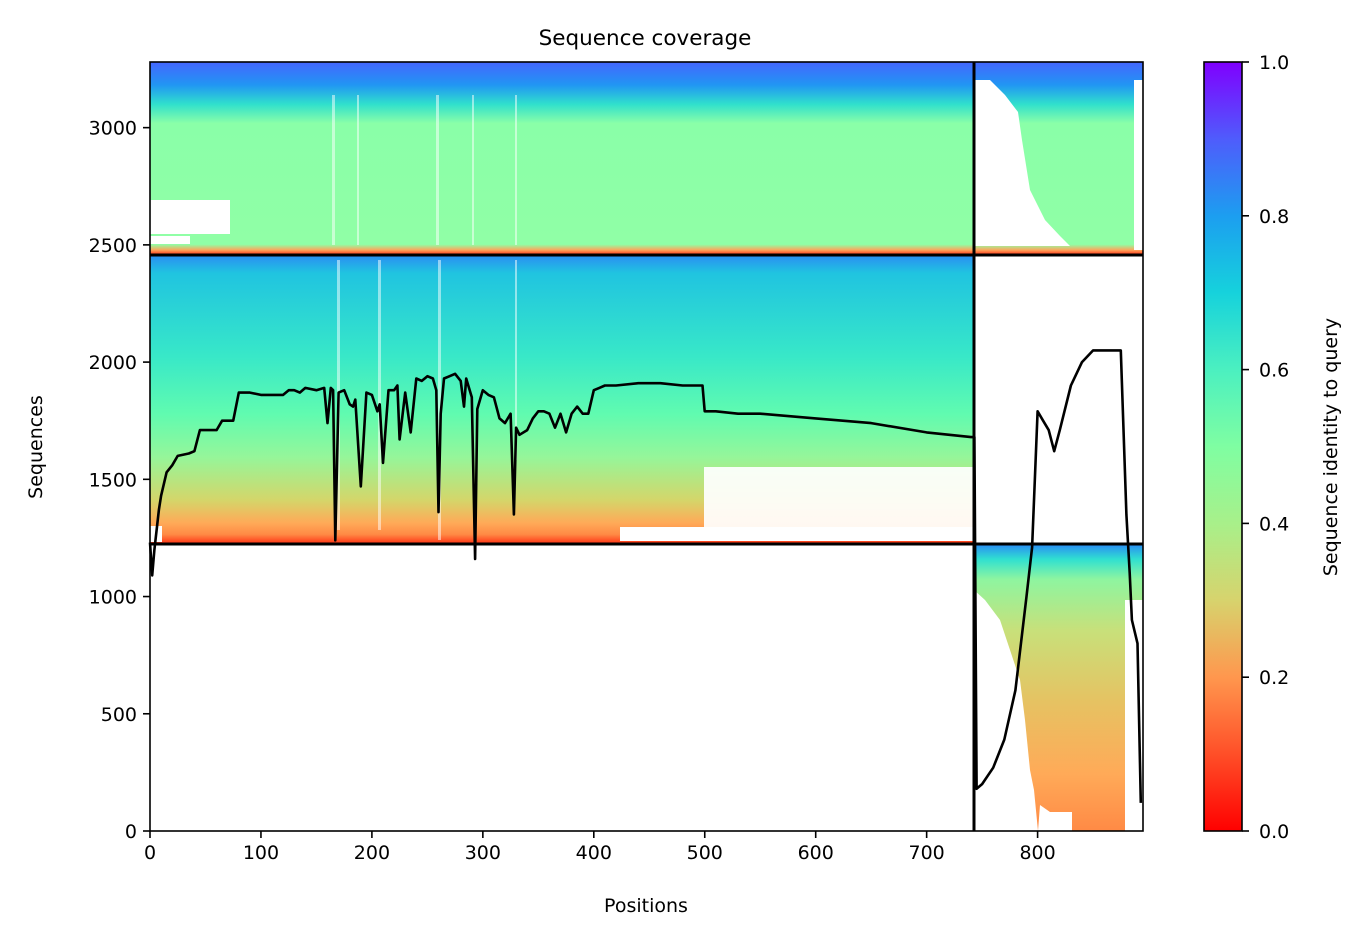  I want to click on y-tick-label: 500, so click(119, 715).